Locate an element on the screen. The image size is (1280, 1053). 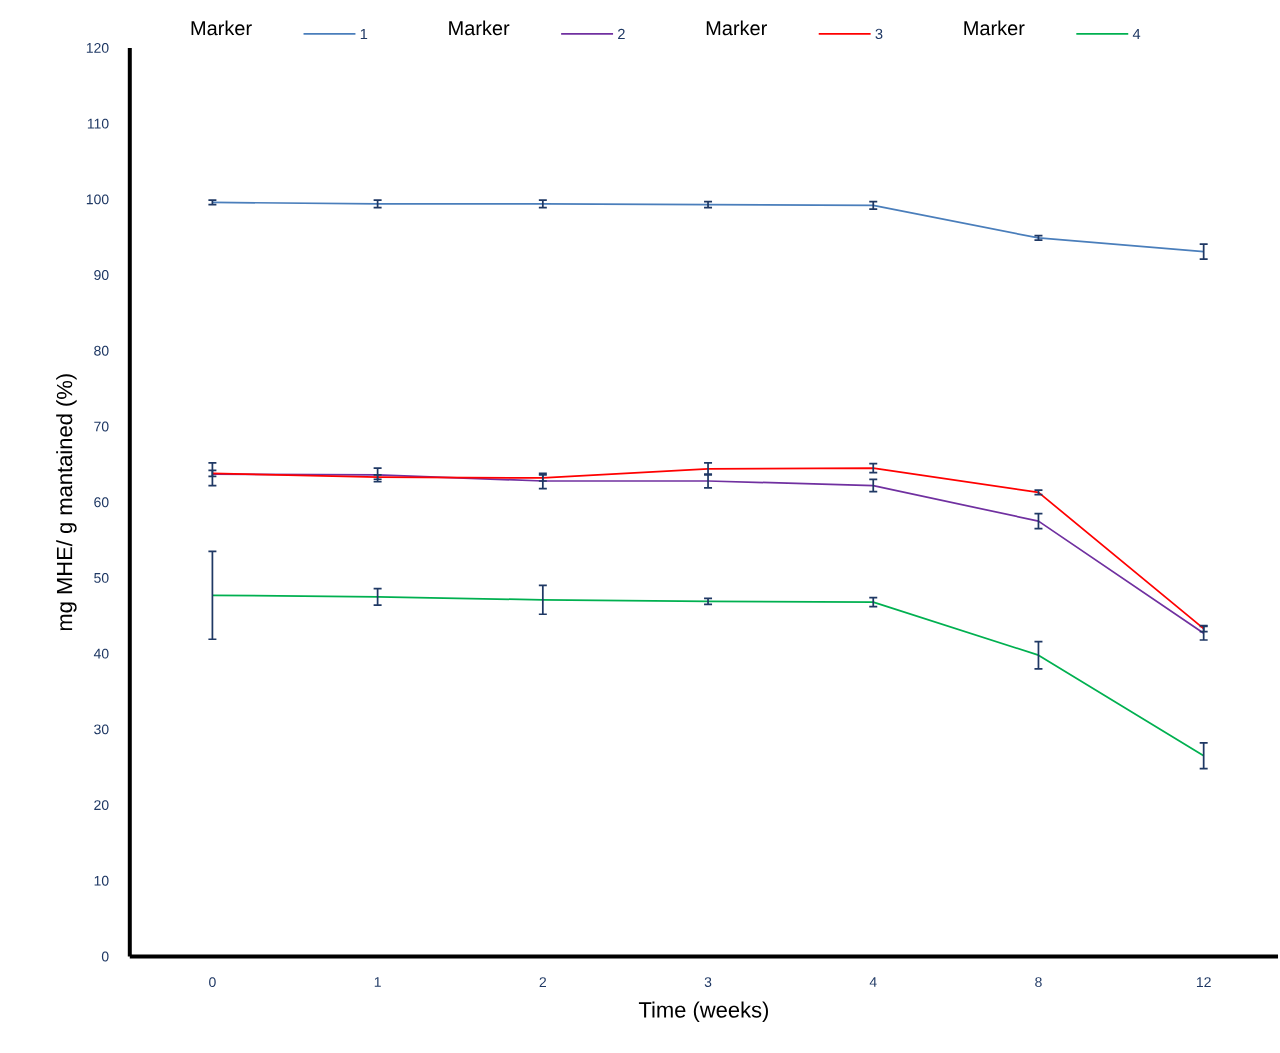
y-tick-label: 20 is located at coordinates (101, 804).